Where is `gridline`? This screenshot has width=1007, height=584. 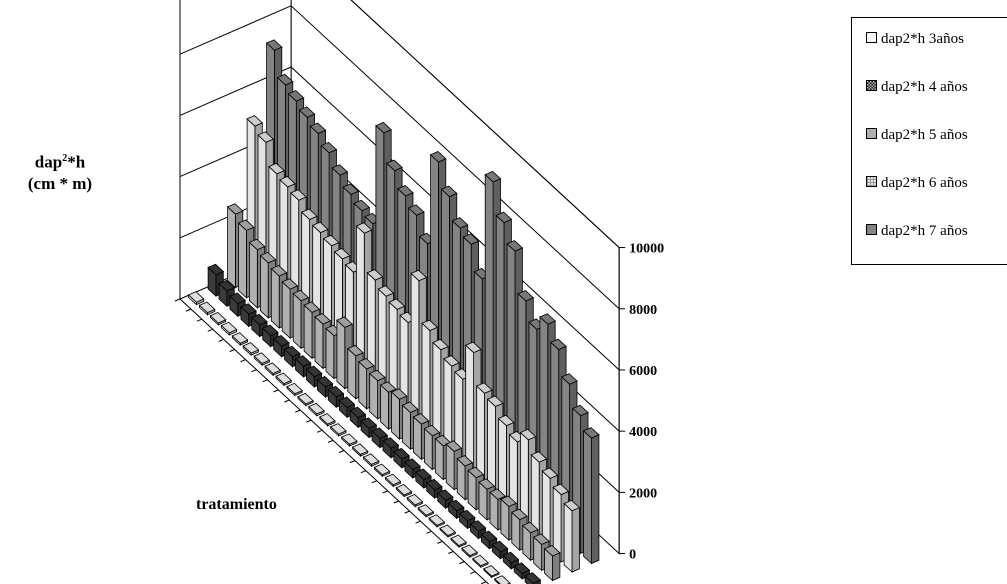
gridline is located at coordinates (485, 124).